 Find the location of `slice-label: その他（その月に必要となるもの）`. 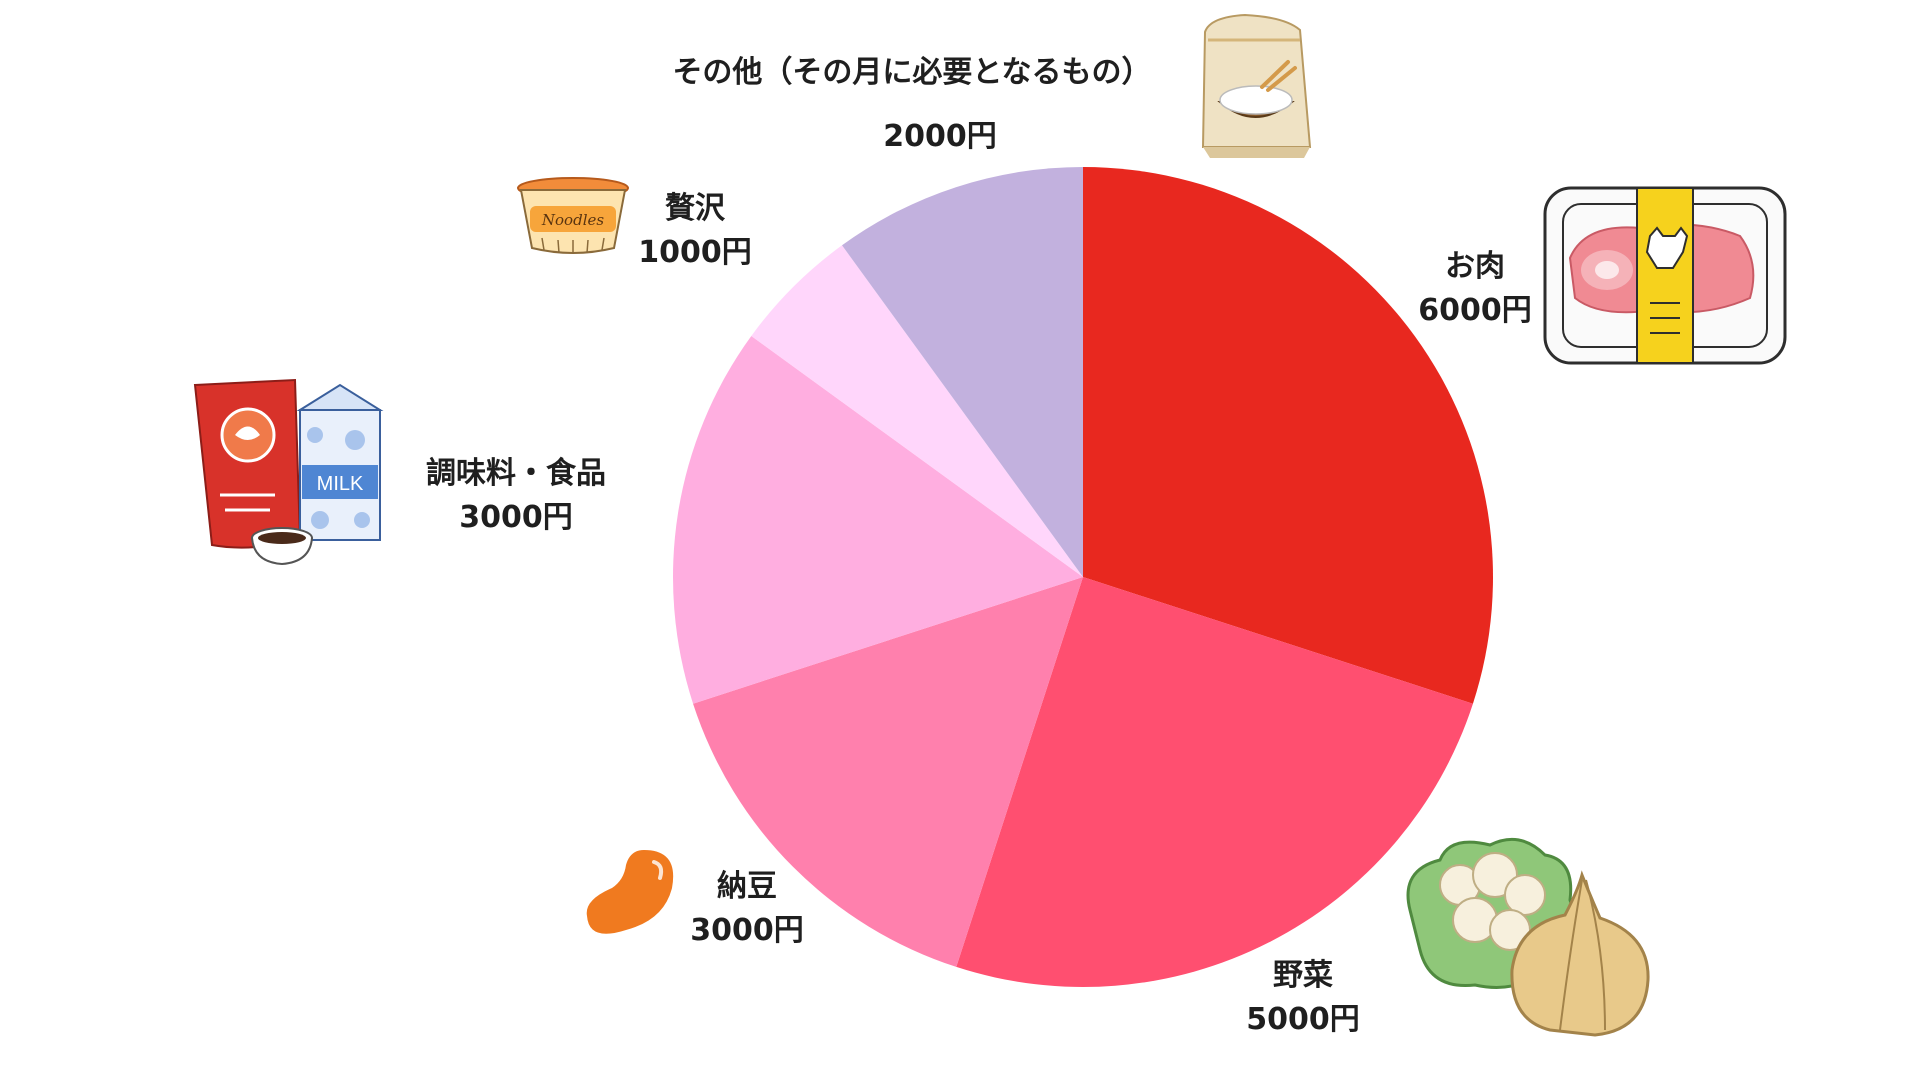

slice-label: その他（その月に必要となるもの） is located at coordinates (911, 72).